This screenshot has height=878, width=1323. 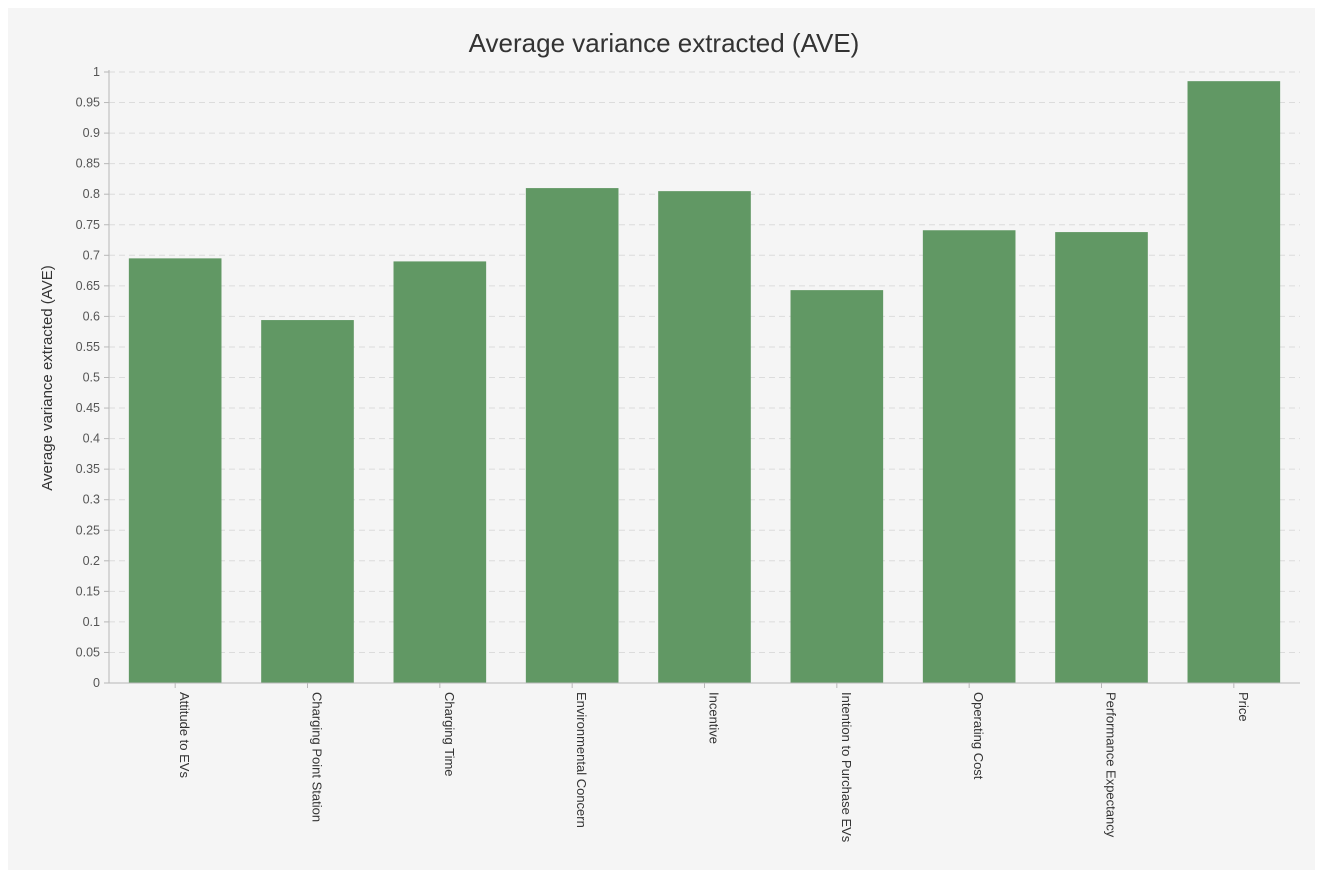 I want to click on y-tick-label: 0.95, so click(x=88, y=103).